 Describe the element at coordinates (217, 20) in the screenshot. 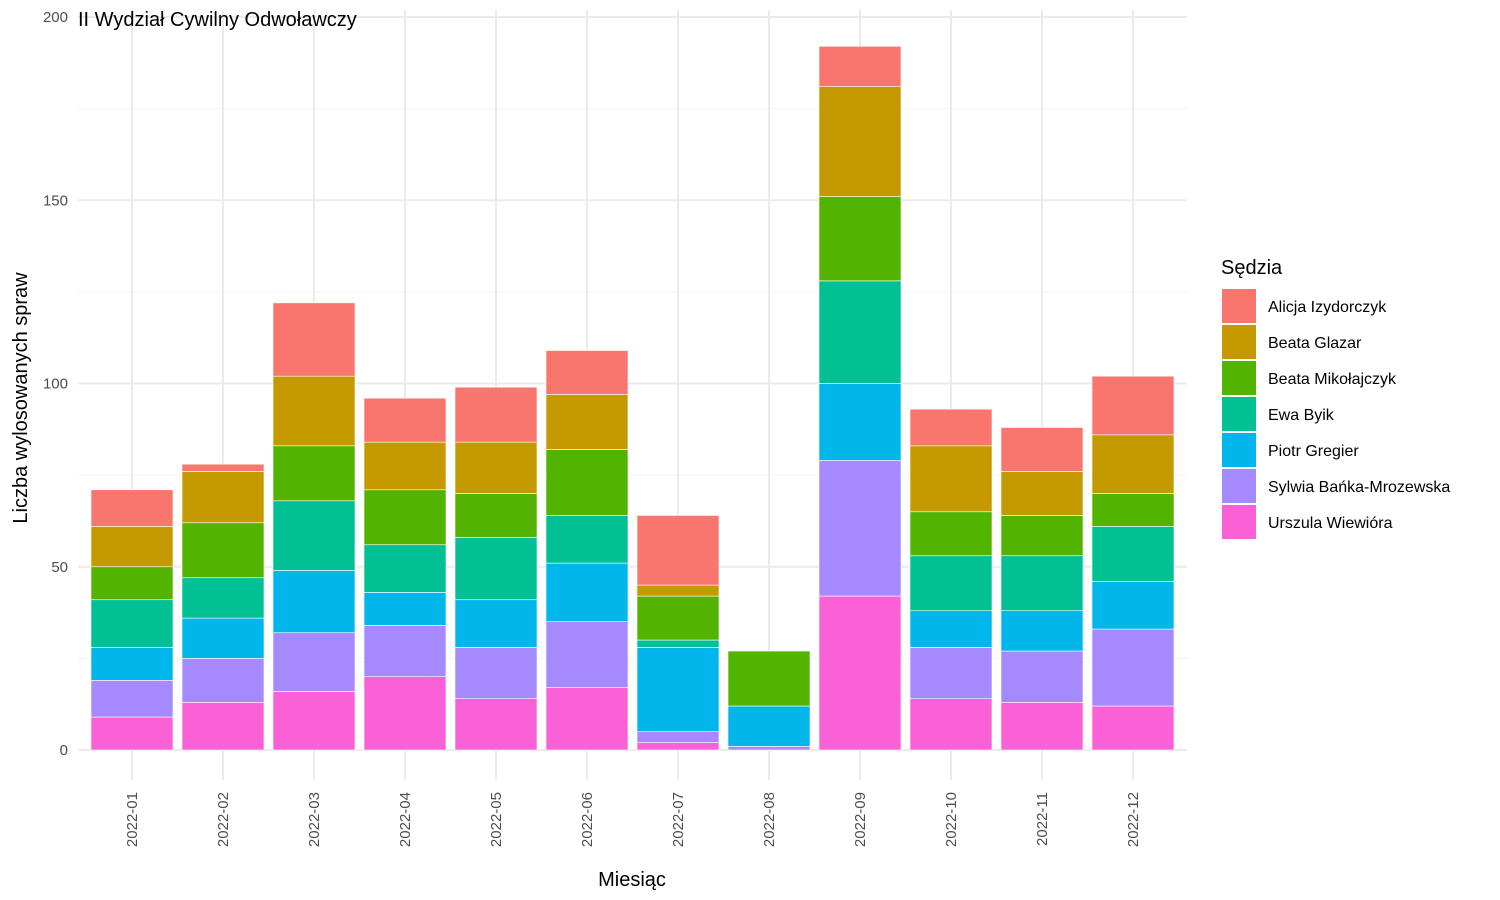

I see `chart-title: II Wydział Cywilny Odwoławczy` at that location.